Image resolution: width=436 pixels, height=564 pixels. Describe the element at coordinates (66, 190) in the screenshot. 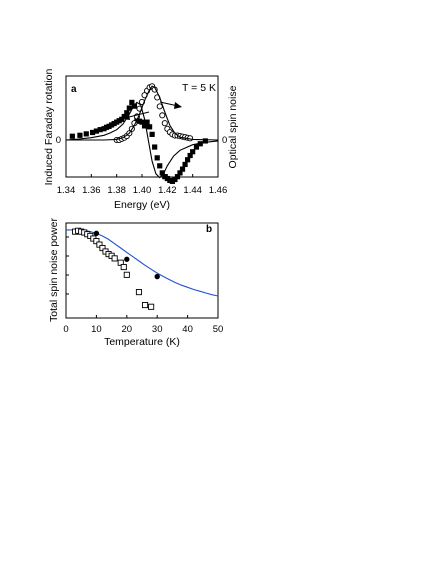

I see `panel-a-x-tick-label: 1.34` at that location.